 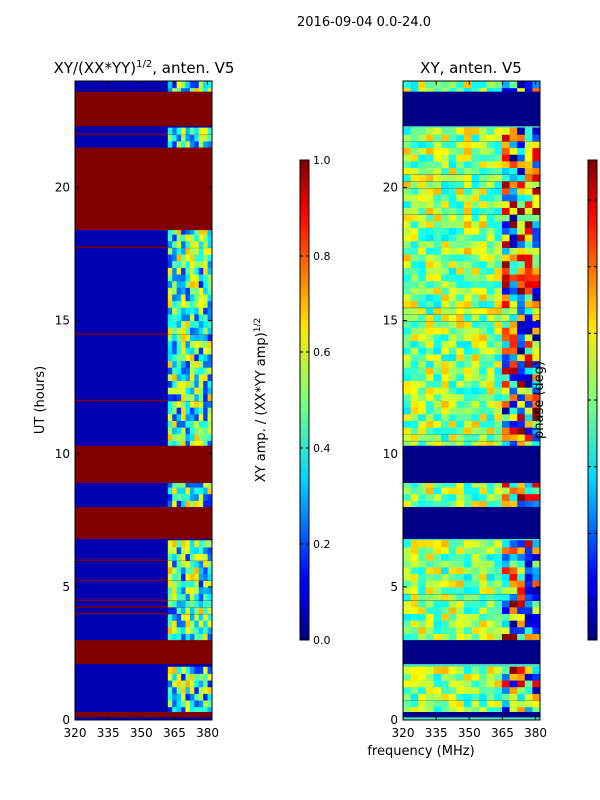 What do you see at coordinates (322, 640) in the screenshot?
I see `colorbar-tick-label: 0.0` at bounding box center [322, 640].